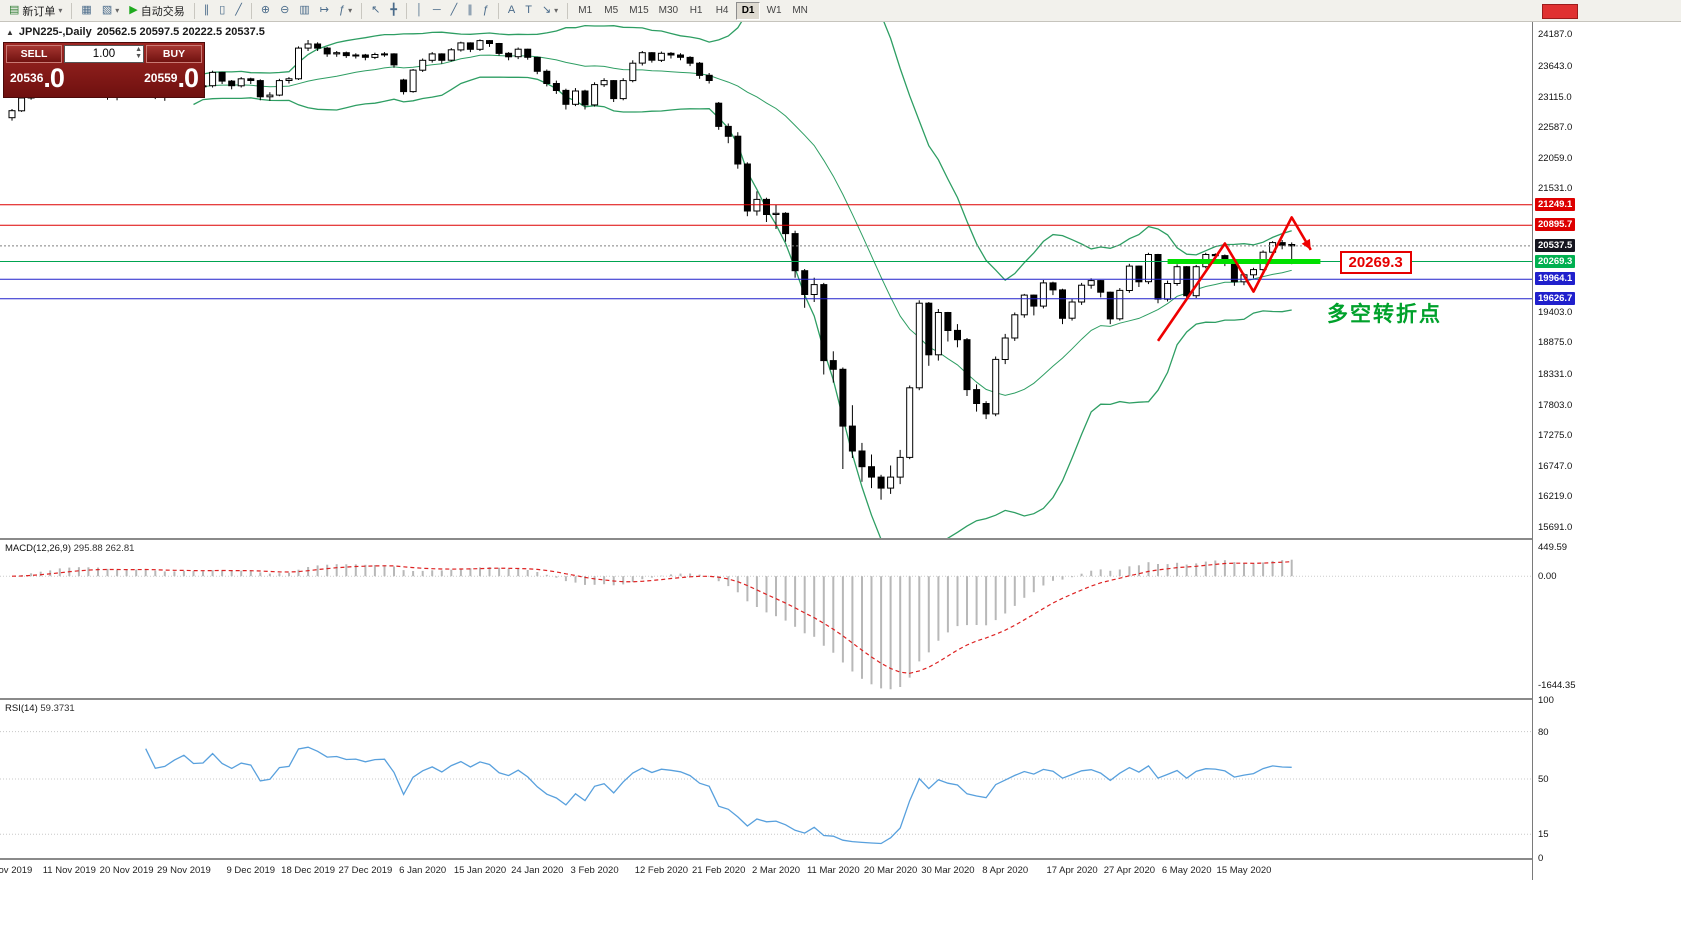 Image resolution: width=1681 pixels, height=939 pixels. I want to click on price-tick-label: 23115.0, so click(1555, 97).